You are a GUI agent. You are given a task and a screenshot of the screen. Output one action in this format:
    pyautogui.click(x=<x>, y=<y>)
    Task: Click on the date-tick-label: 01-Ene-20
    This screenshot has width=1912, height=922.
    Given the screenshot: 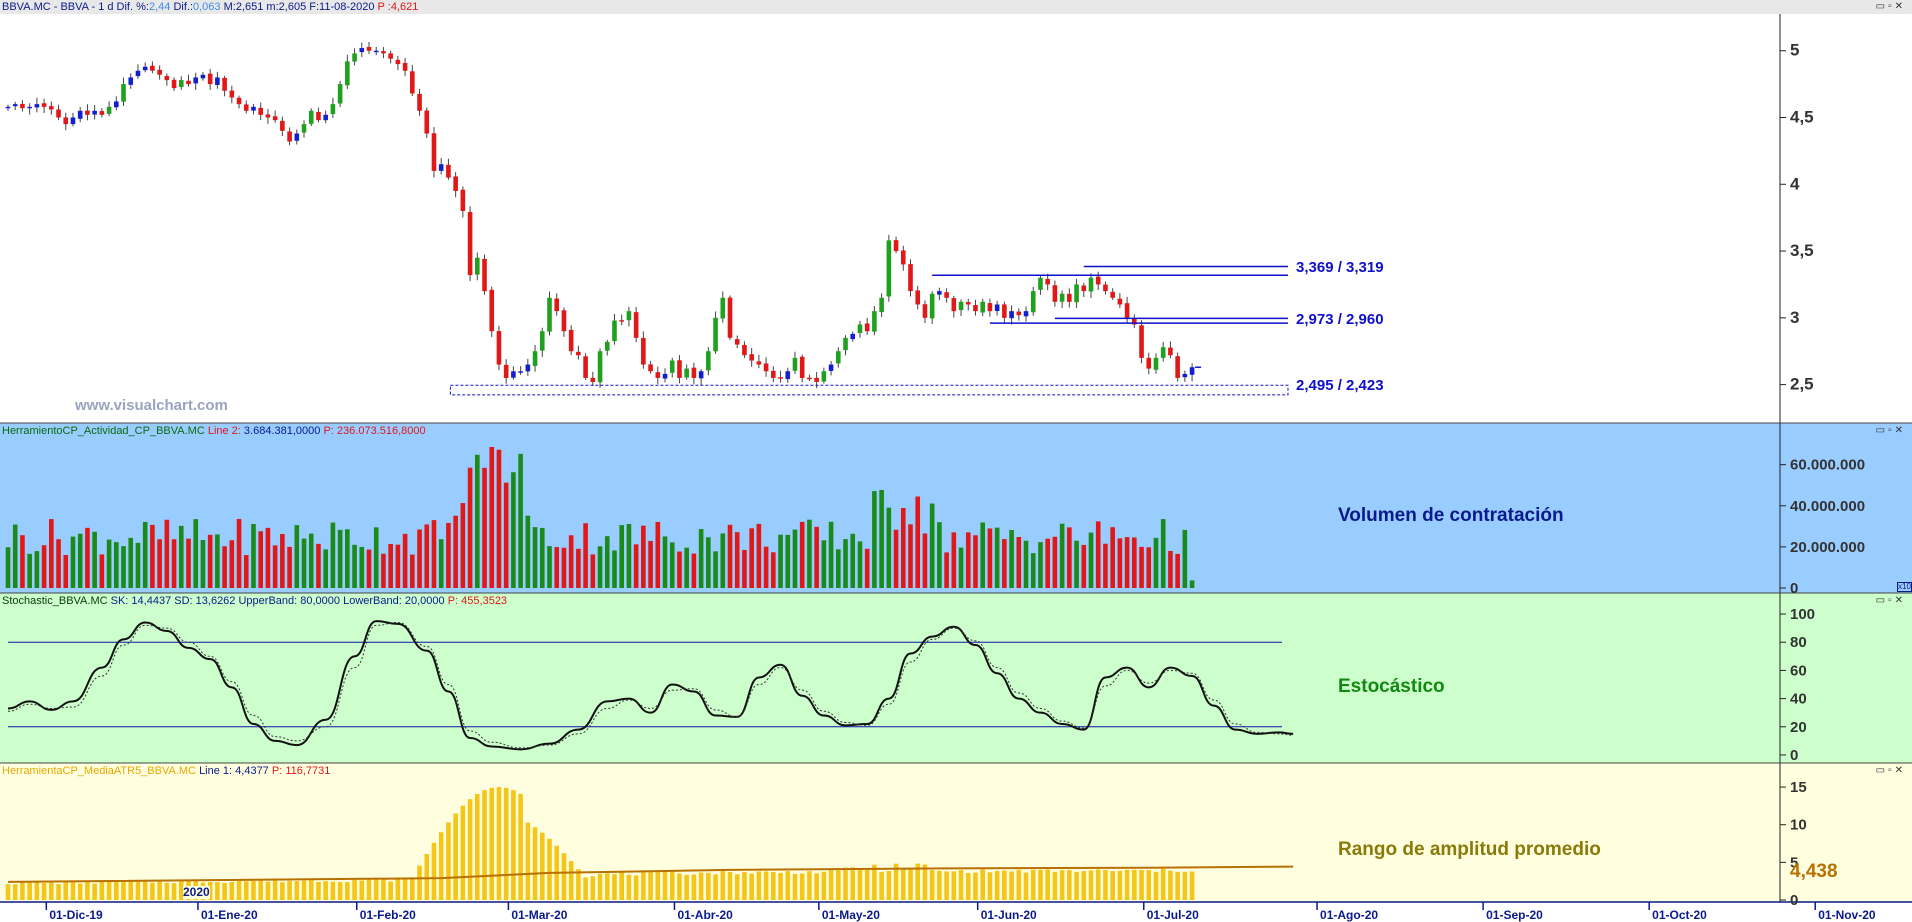 What is the action you would take?
    pyautogui.click(x=229, y=915)
    